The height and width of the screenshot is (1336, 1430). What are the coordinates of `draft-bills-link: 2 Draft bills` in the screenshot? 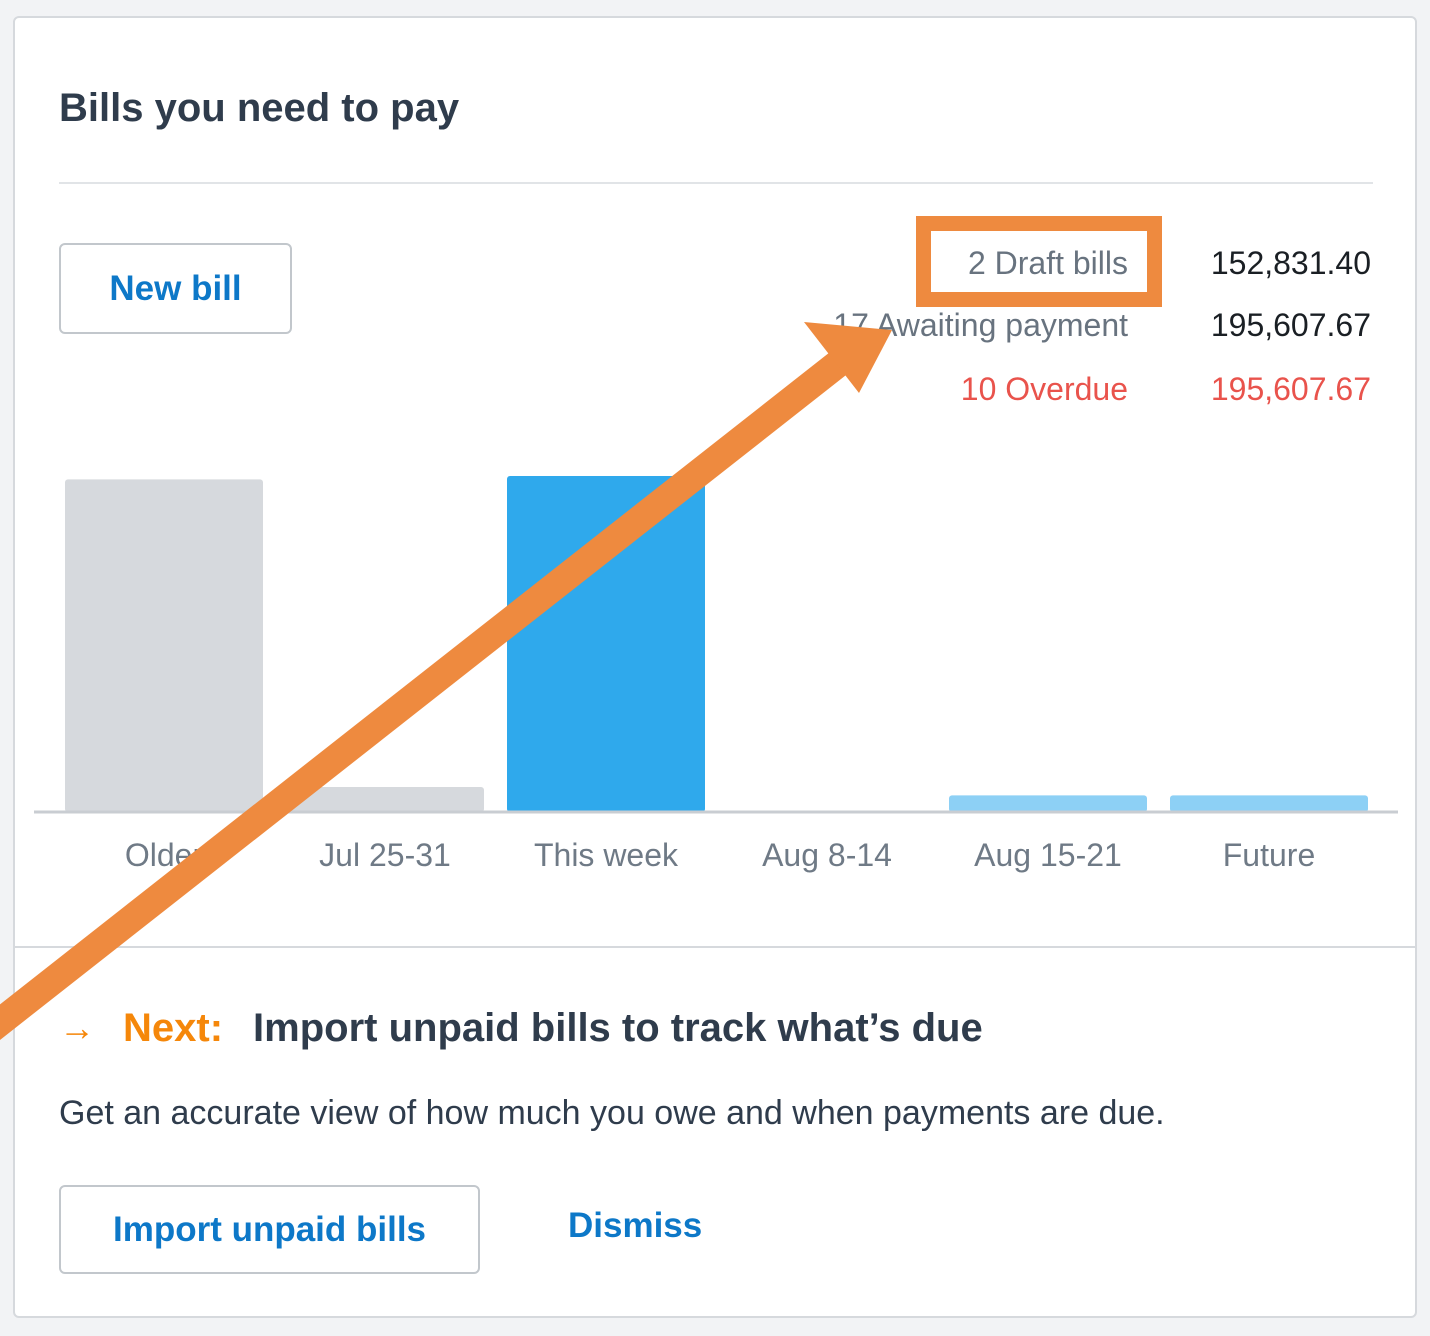 It's located at (1047, 263).